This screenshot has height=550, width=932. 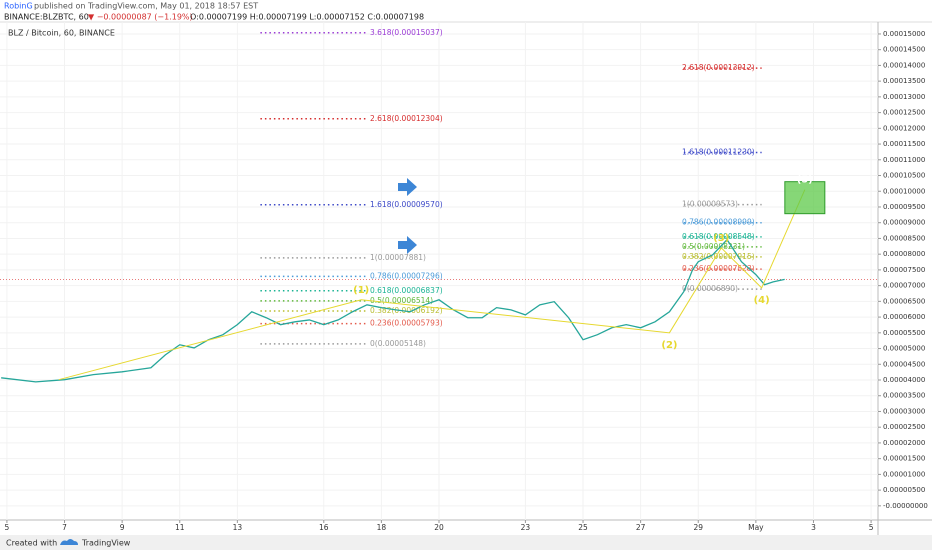 What do you see at coordinates (904, 411) in the screenshot?
I see `y-tick-label: 0.00003000` at bounding box center [904, 411].